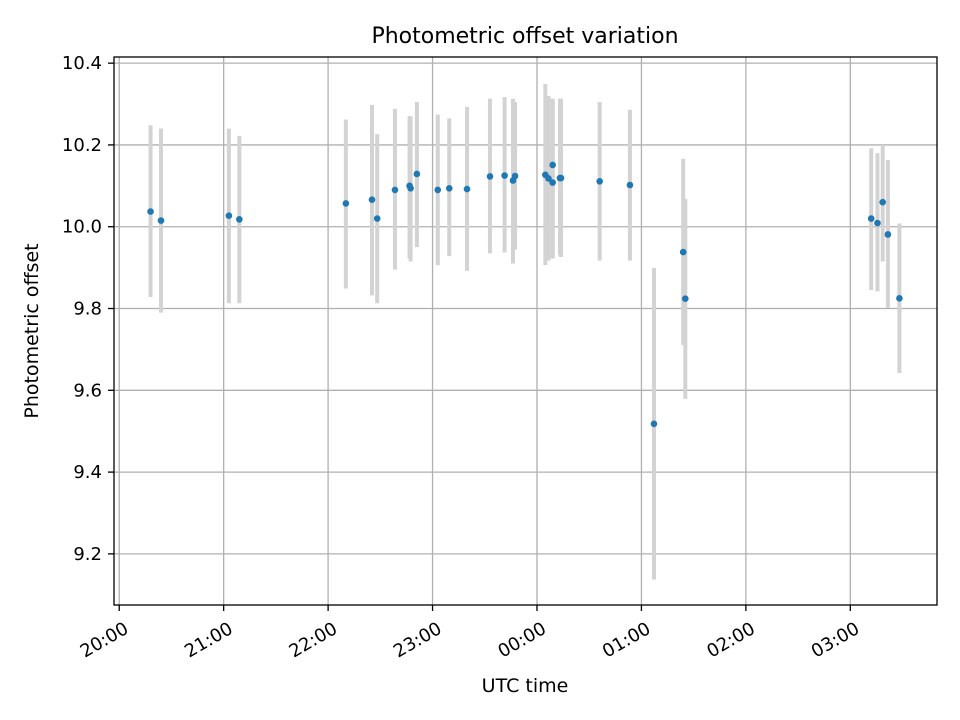 The height and width of the screenshot is (720, 960). Describe the element at coordinates (82, 145) in the screenshot. I see `y-tick-label: 10.2` at that location.